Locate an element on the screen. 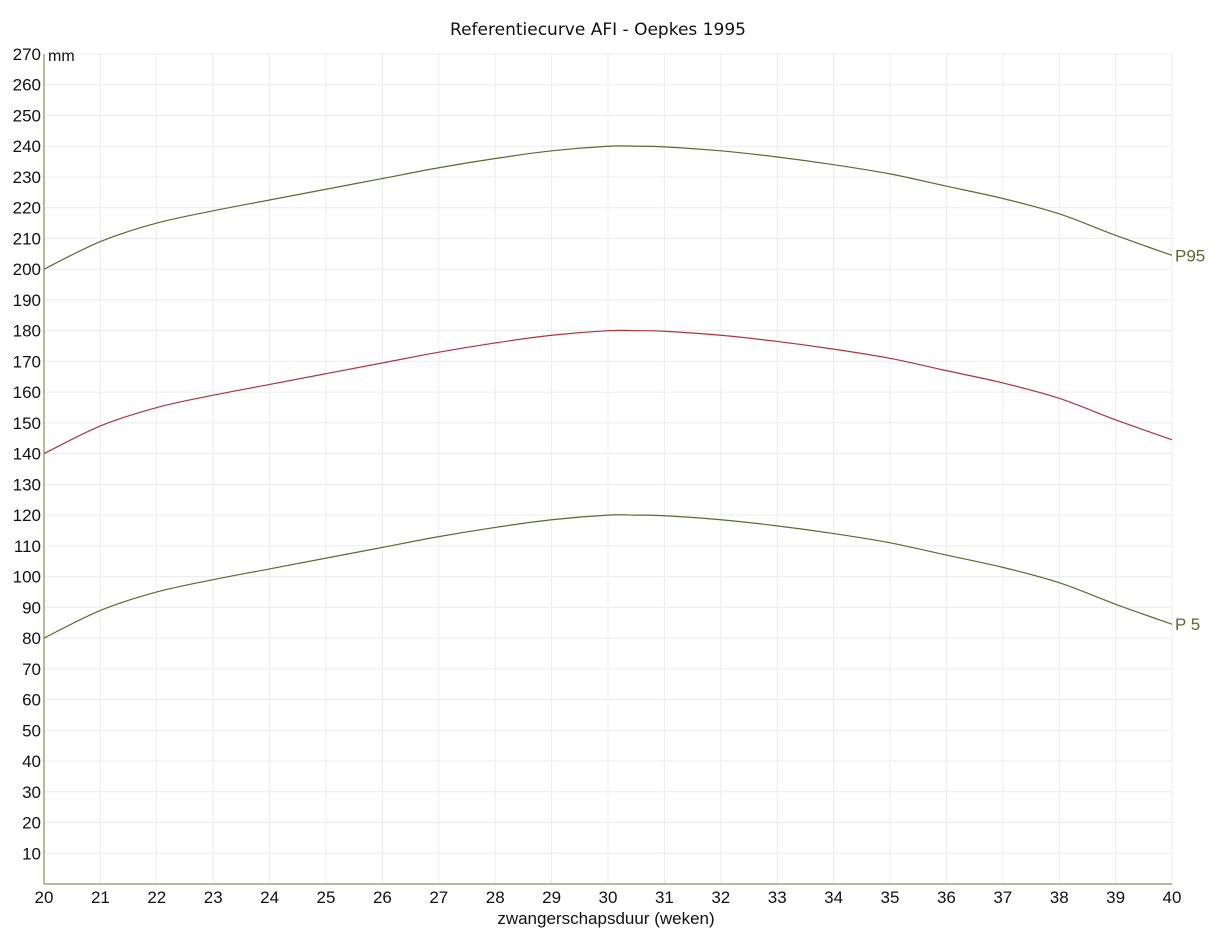  y-tick-label: 160 is located at coordinates (27, 392).